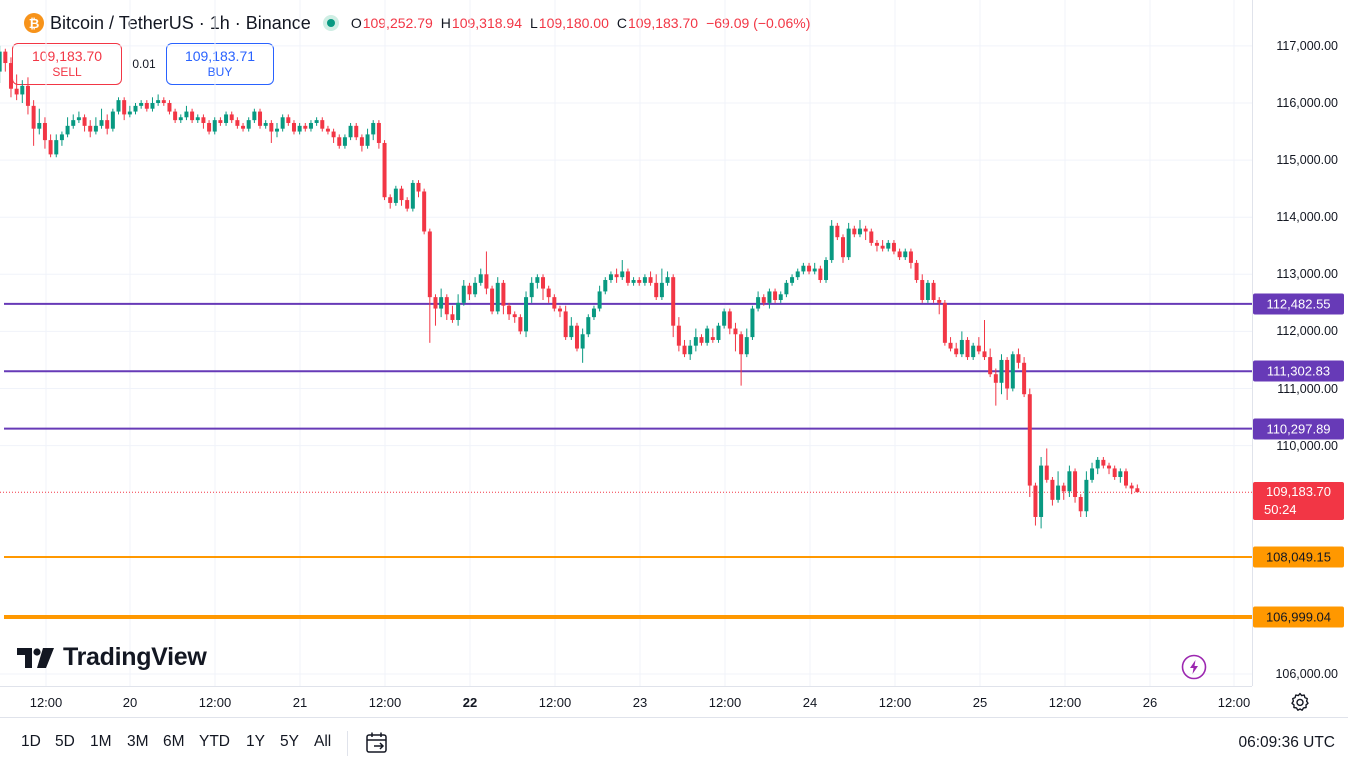 The width and height of the screenshot is (1348, 767). I want to click on level-price-label: 112,482.55, so click(1298, 304).